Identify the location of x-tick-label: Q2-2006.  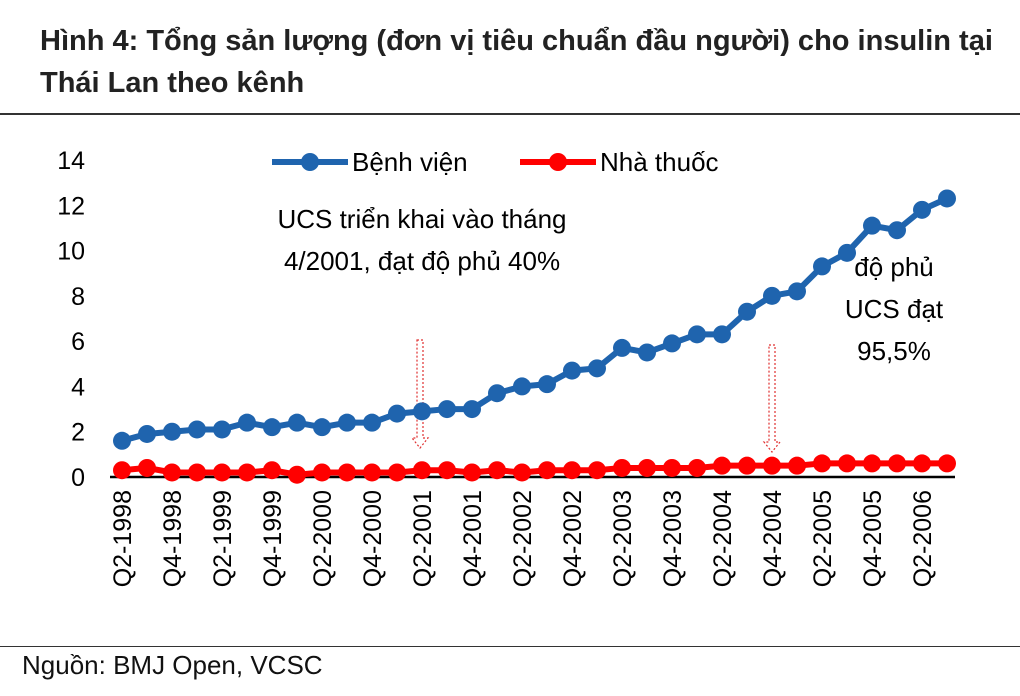
(923, 538).